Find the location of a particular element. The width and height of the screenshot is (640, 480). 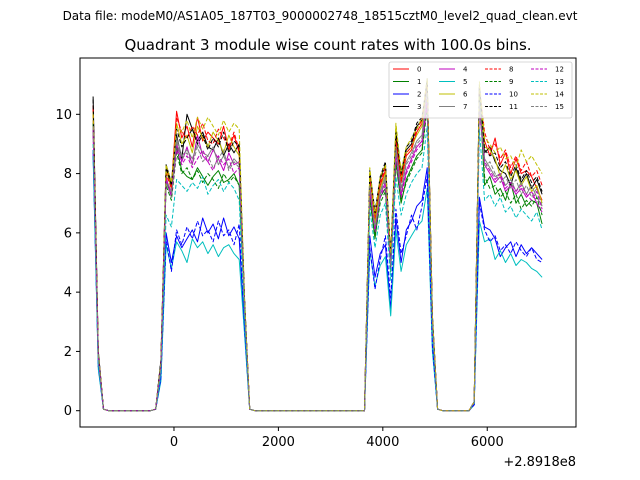

y-tick-label: 2 is located at coordinates (68, 352).